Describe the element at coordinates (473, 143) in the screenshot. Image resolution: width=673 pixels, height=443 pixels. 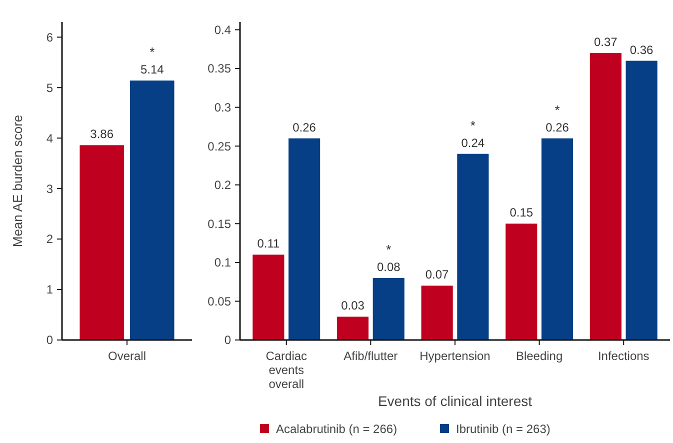
I see `data-label: 0.24` at that location.